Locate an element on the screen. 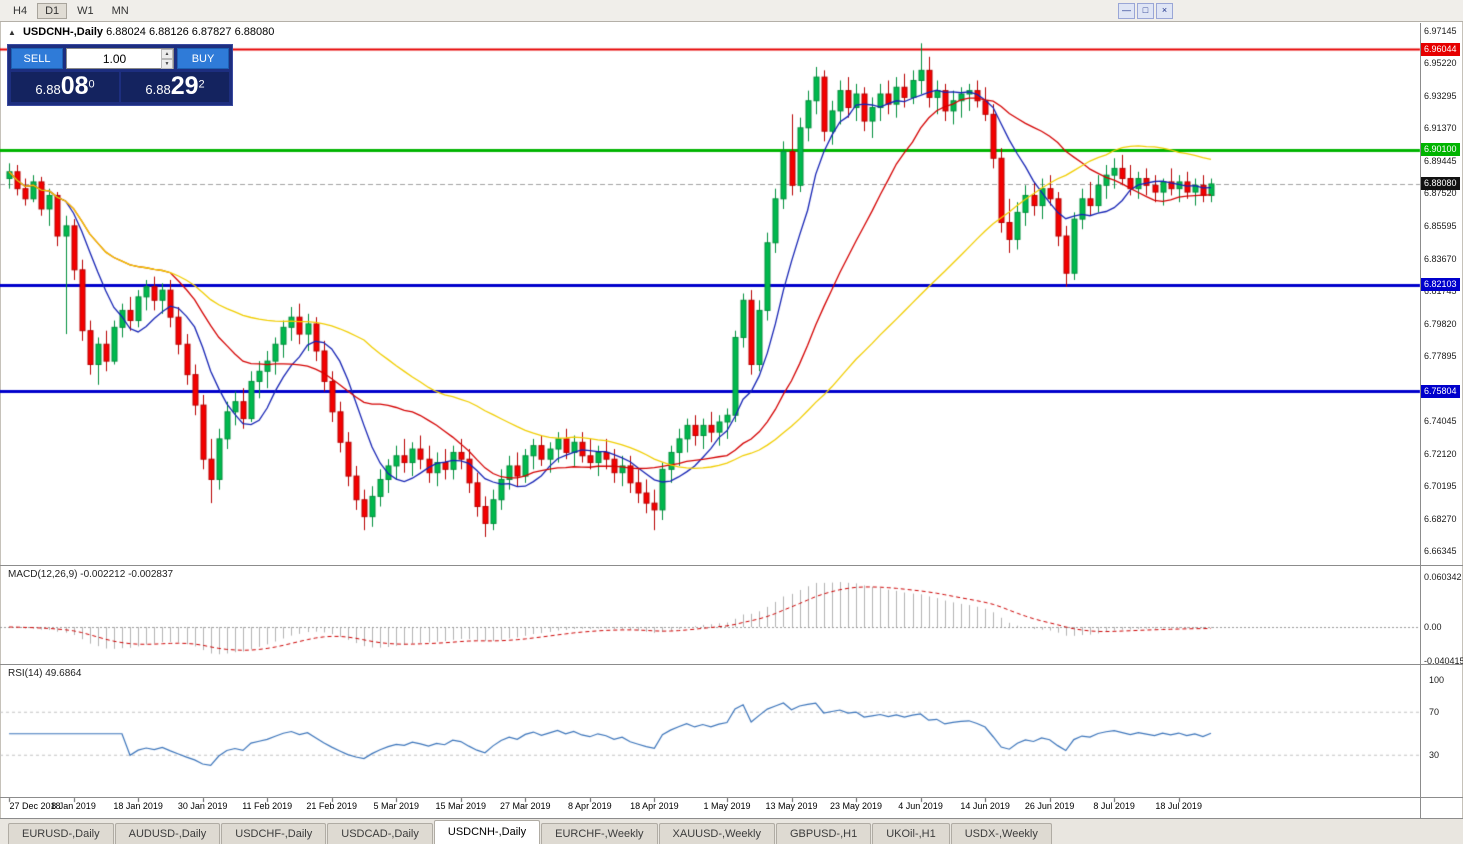 This screenshot has width=1463, height=844. chart-minimize-button: — is located at coordinates (1126, 11).